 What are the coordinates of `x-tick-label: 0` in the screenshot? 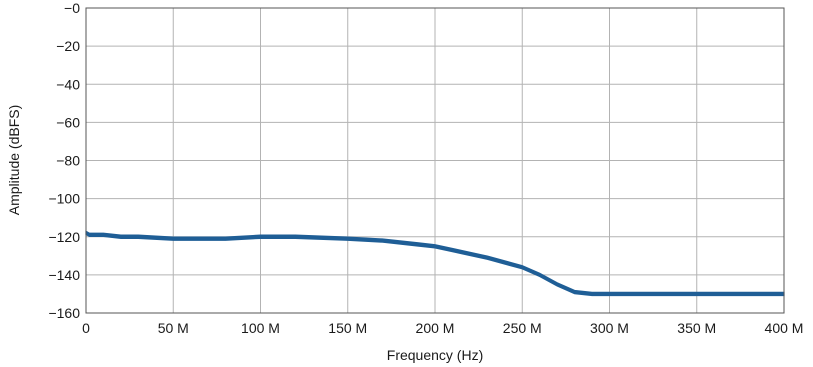 It's located at (86, 328).